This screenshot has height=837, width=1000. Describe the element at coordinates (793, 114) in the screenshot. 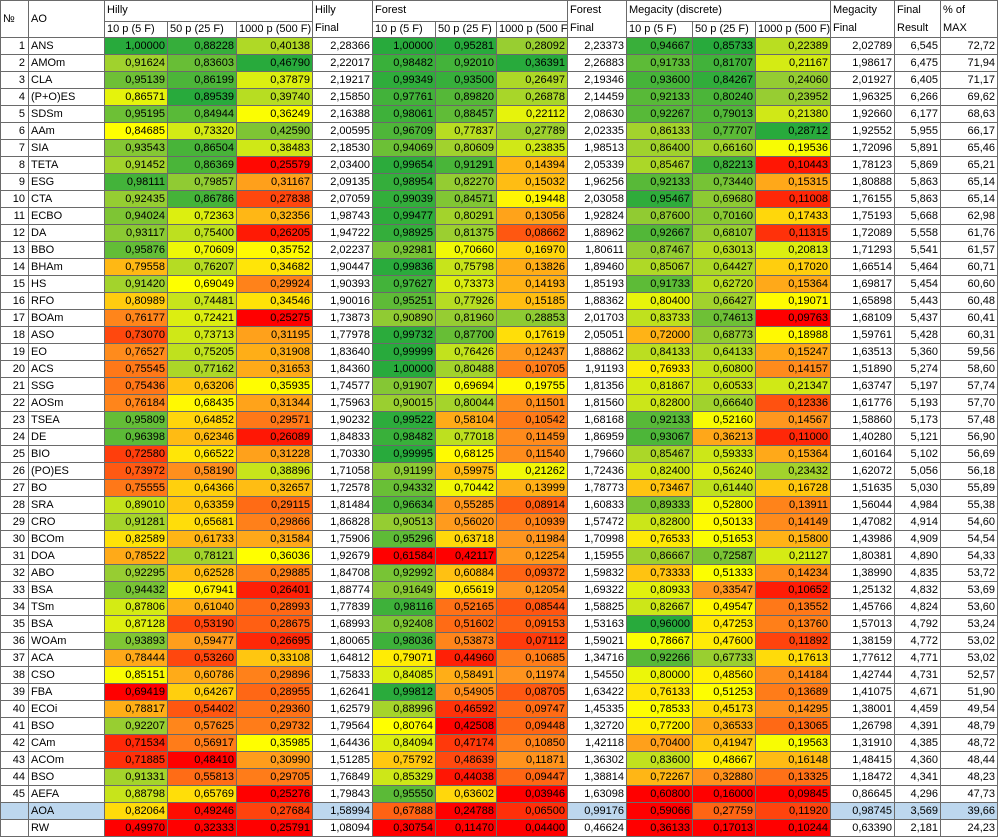

I see `value-cell: 0,21380` at that location.